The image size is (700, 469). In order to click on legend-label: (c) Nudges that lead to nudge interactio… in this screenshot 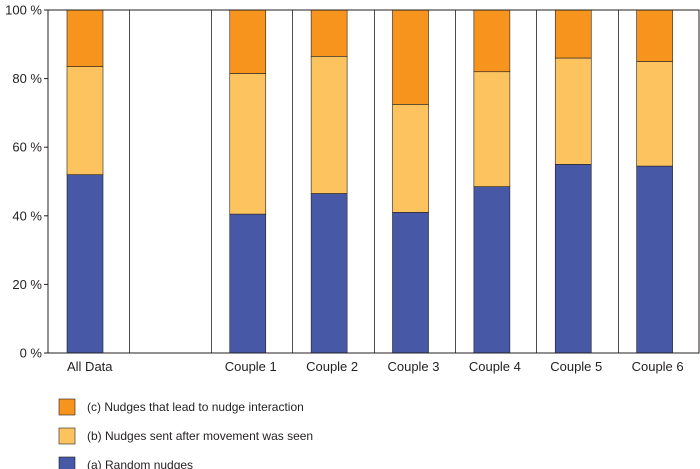, I will do `click(195, 407)`.